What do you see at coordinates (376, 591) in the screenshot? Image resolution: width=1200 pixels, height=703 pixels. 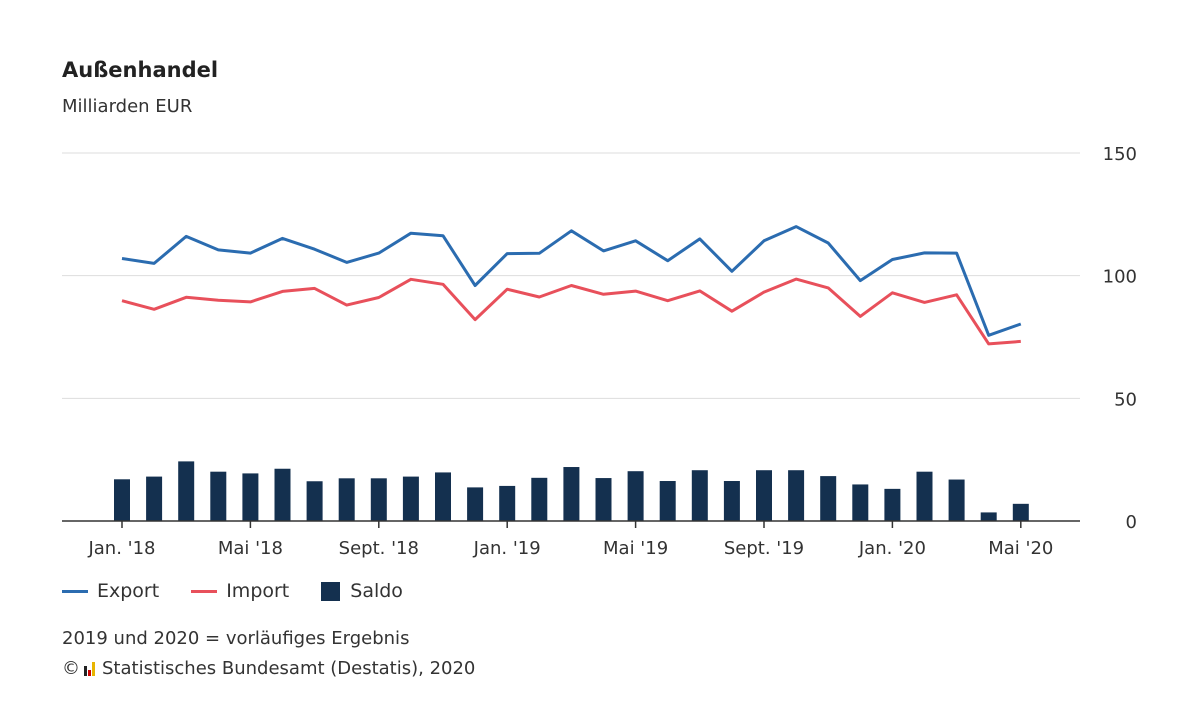 I see `legend-label-saldo: Saldo` at bounding box center [376, 591].